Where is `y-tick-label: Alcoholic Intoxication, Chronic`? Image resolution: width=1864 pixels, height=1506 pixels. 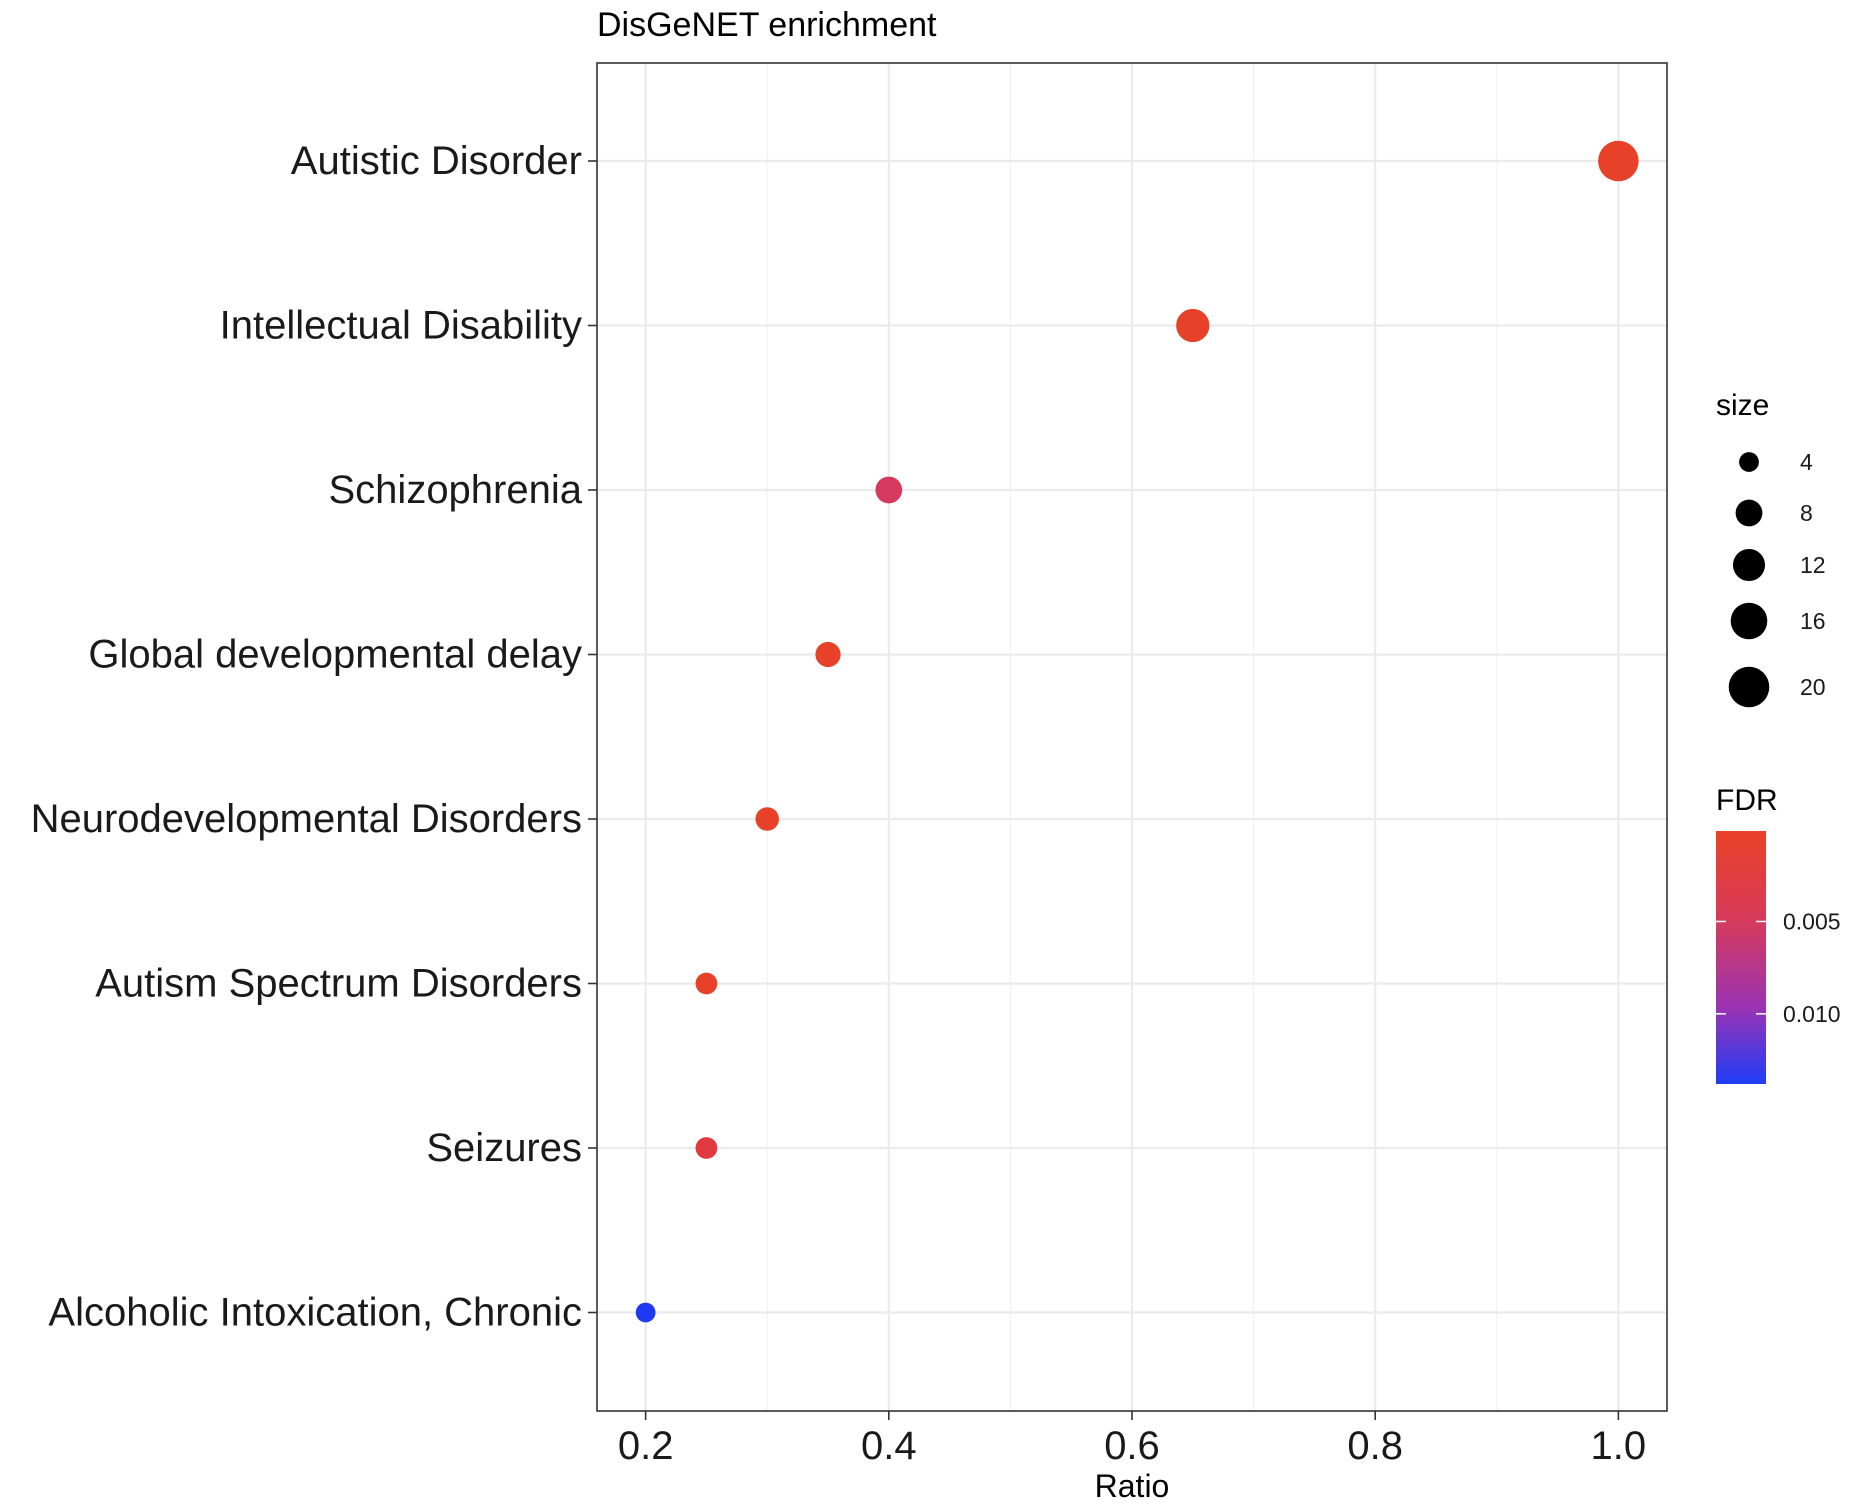 y-tick-label: Alcoholic Intoxication, Chronic is located at coordinates (315, 1313).